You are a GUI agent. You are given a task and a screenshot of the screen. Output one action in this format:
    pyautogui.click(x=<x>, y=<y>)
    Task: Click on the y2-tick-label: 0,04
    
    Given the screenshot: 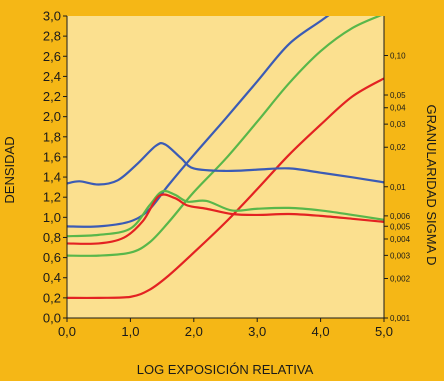 What is the action you would take?
    pyautogui.click(x=398, y=108)
    